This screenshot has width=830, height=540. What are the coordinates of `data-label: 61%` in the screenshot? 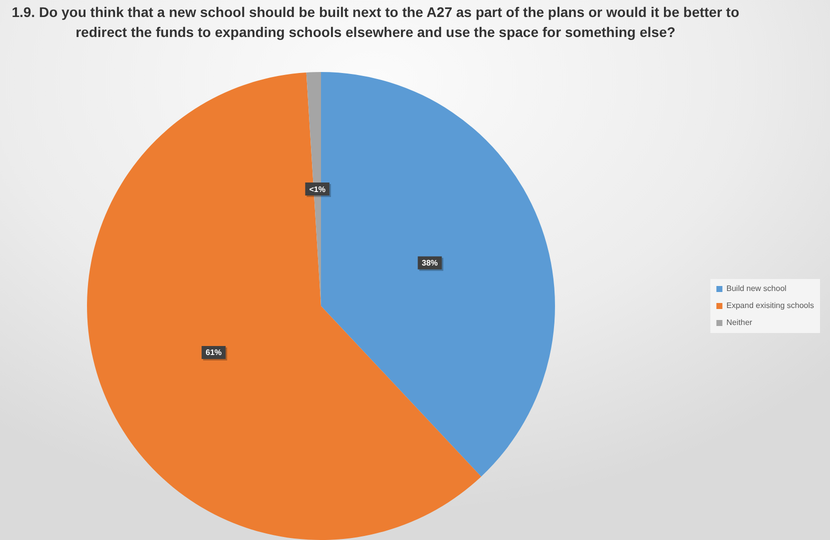 It's located at (214, 353).